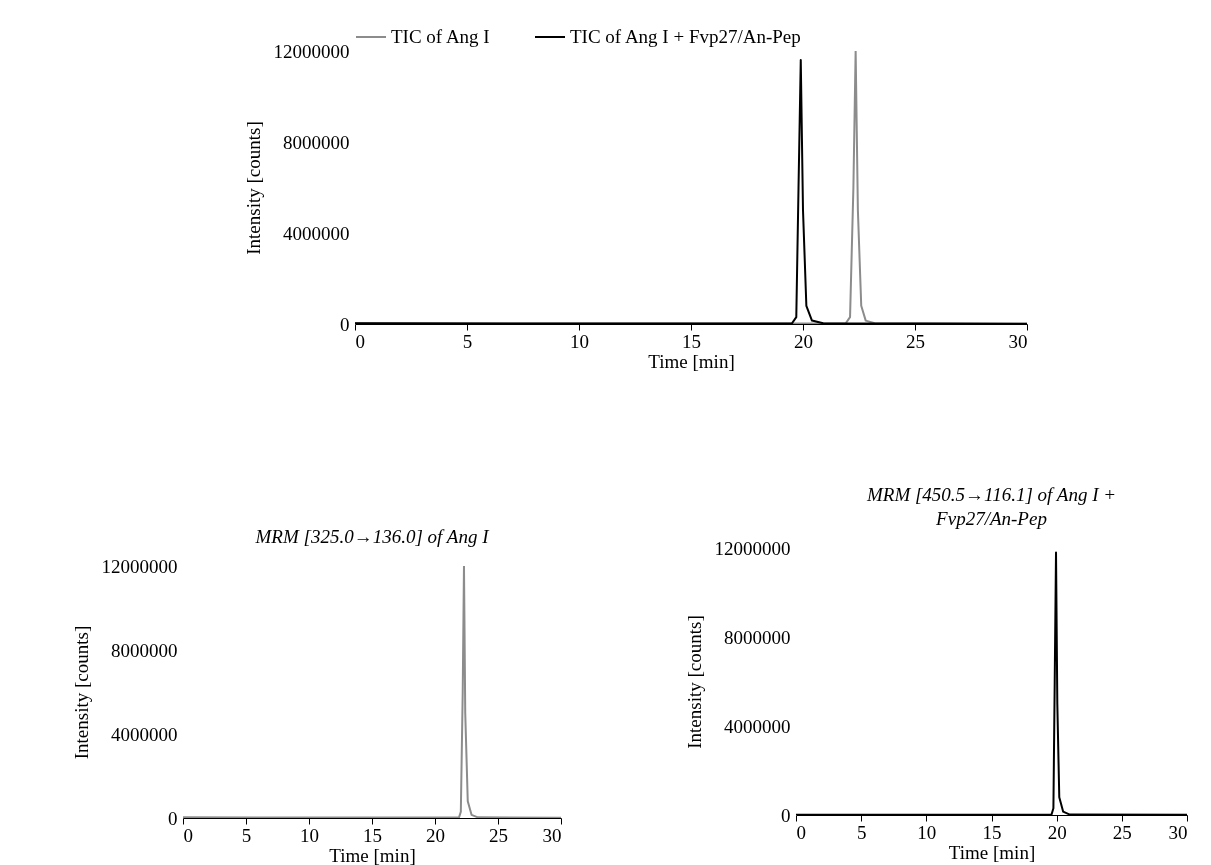 Image resolution: width=1211 pixels, height=865 pixels. What do you see at coordinates (685, 36) in the screenshot?
I see `legend-label: TIC of Ang I + Fvp27/An-Pep` at bounding box center [685, 36].